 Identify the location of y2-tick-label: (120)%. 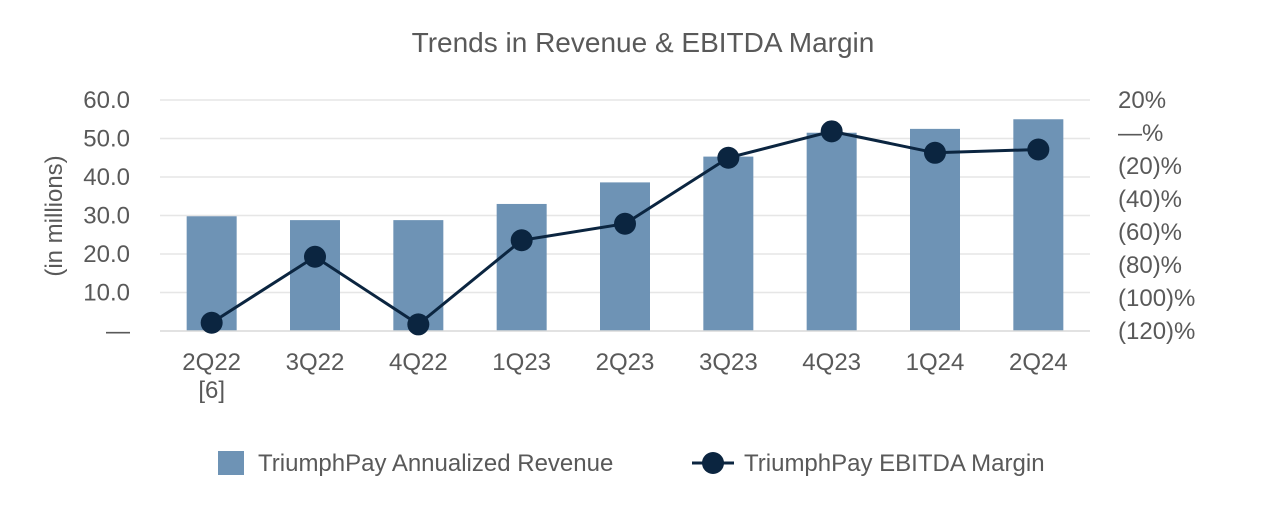
(1156, 331).